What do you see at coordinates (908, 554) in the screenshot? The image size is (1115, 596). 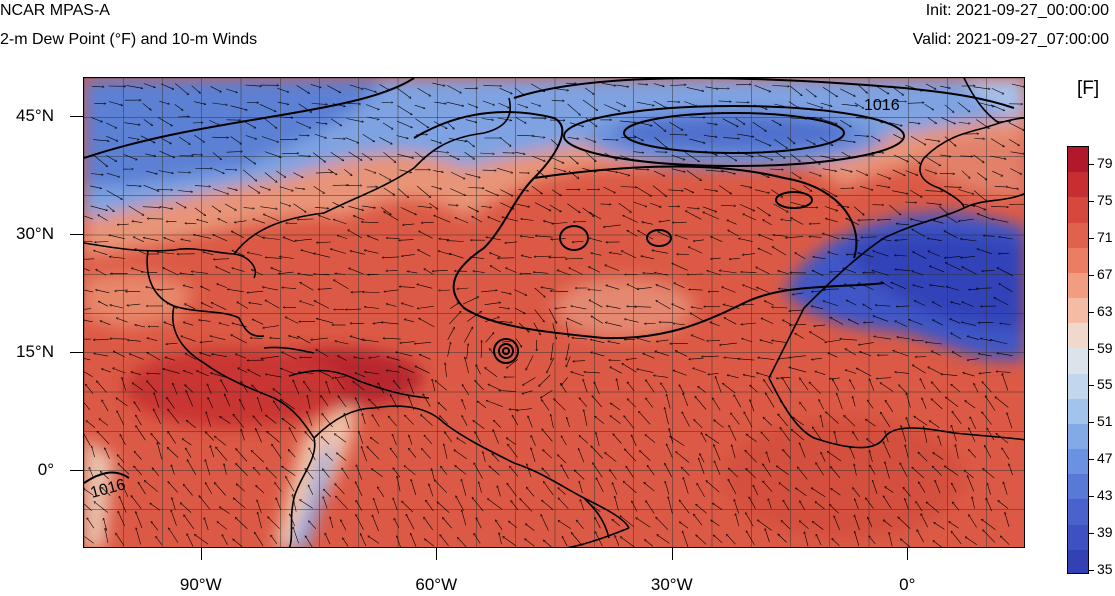 I see `lon-tick` at bounding box center [908, 554].